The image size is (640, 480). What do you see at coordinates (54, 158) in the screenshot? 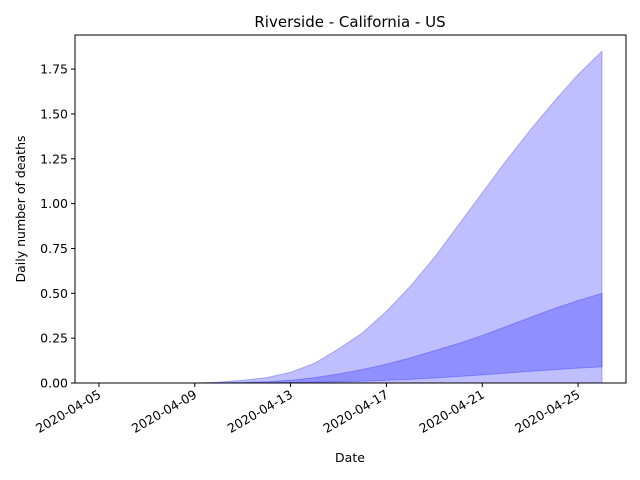
I see `y-tick-label: 1.25` at bounding box center [54, 158].